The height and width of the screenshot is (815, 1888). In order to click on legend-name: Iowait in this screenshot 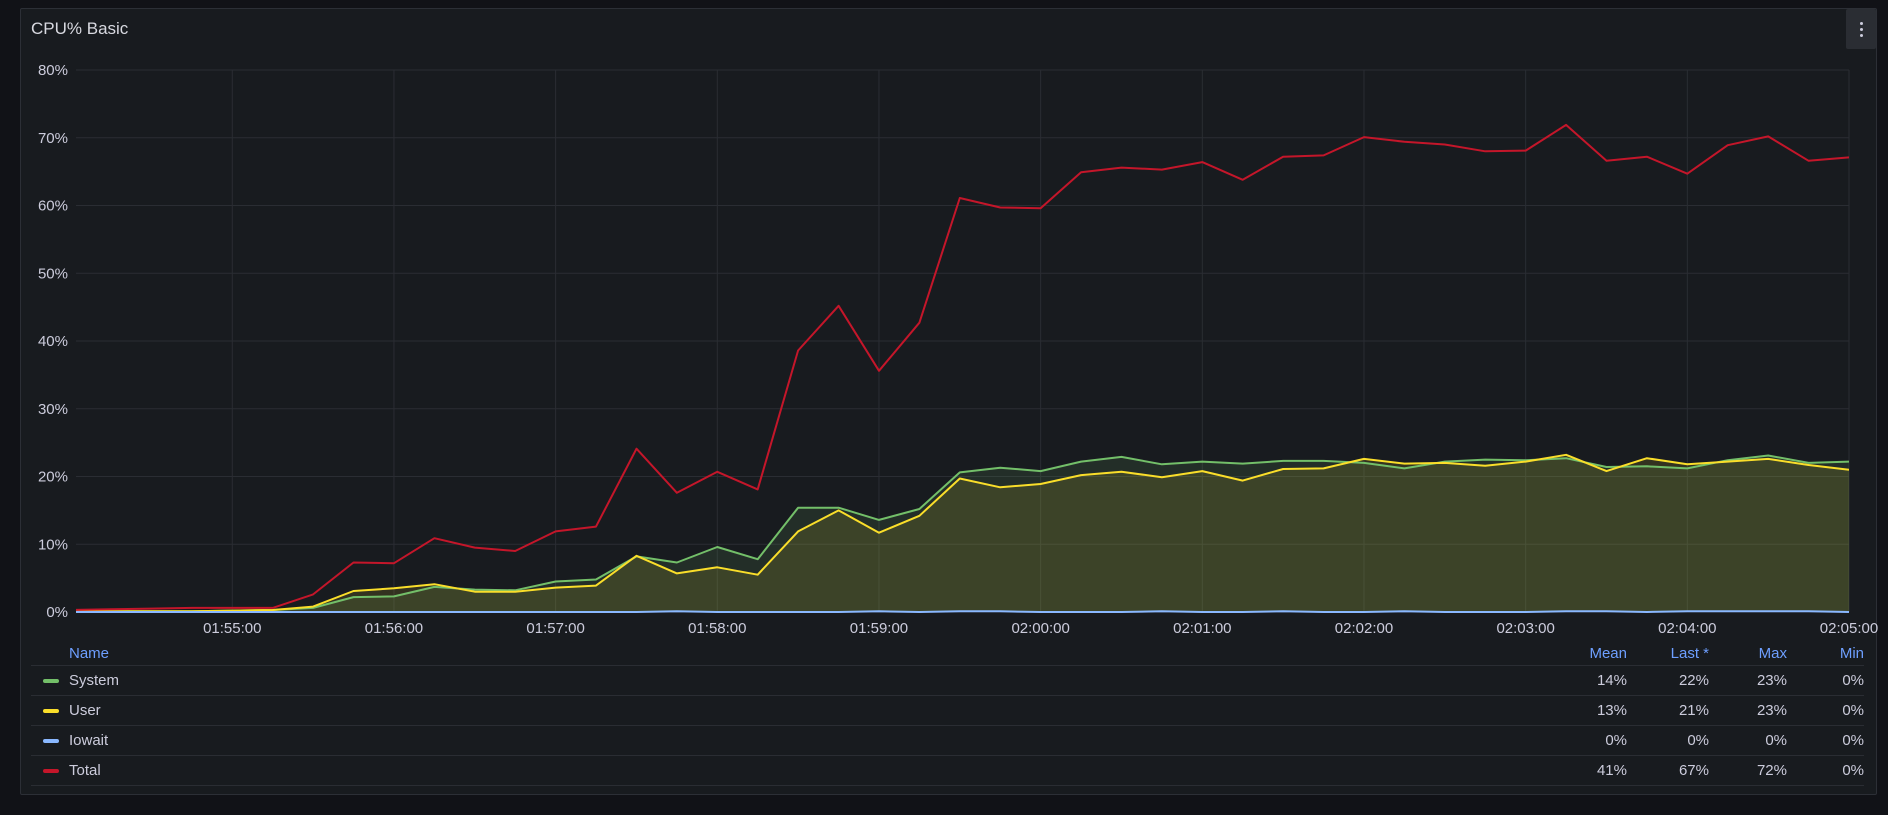, I will do `click(89, 740)`.